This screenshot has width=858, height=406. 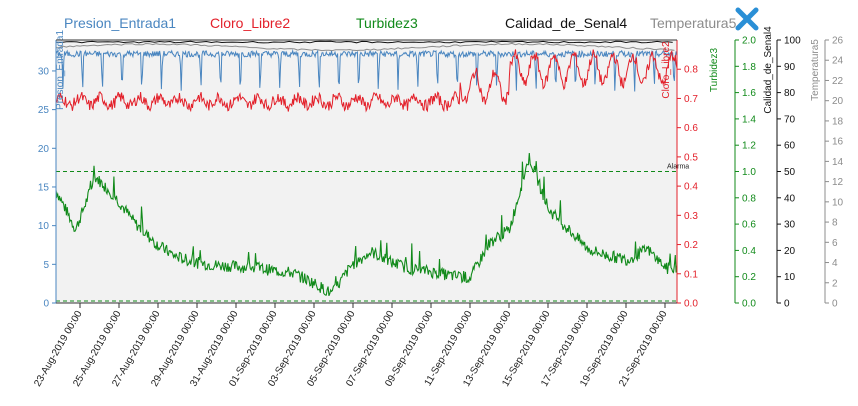 What do you see at coordinates (120, 23) in the screenshot?
I see `legend-item-presion-entrada1: Presion_Entrada1` at bounding box center [120, 23].